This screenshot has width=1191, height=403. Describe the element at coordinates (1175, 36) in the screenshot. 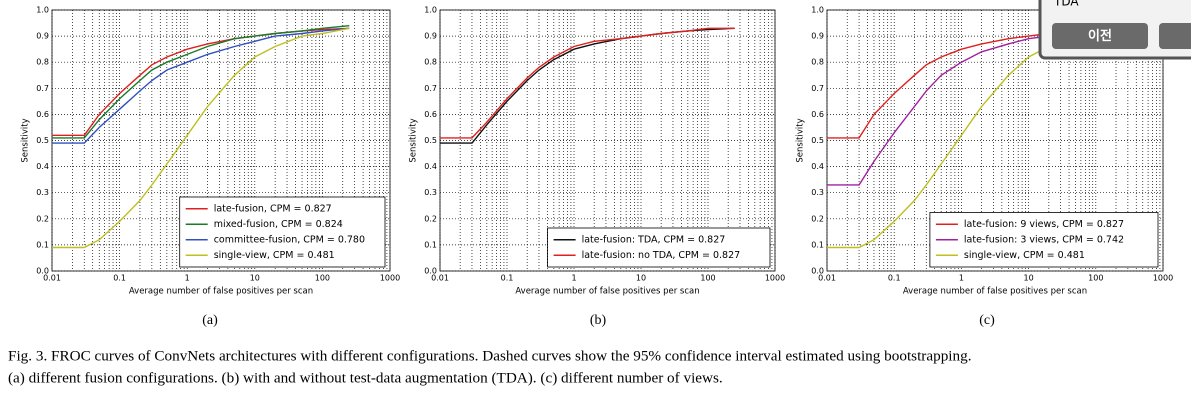

I see `next-button` at that location.